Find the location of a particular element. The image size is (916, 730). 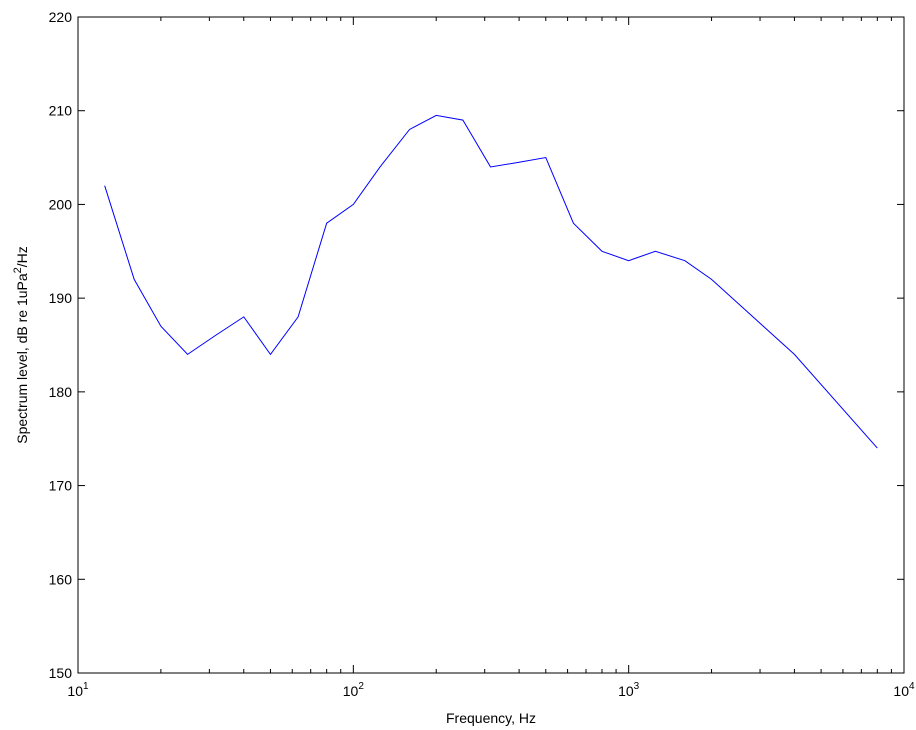

x-tick-label: 10² is located at coordinates (354, 690).